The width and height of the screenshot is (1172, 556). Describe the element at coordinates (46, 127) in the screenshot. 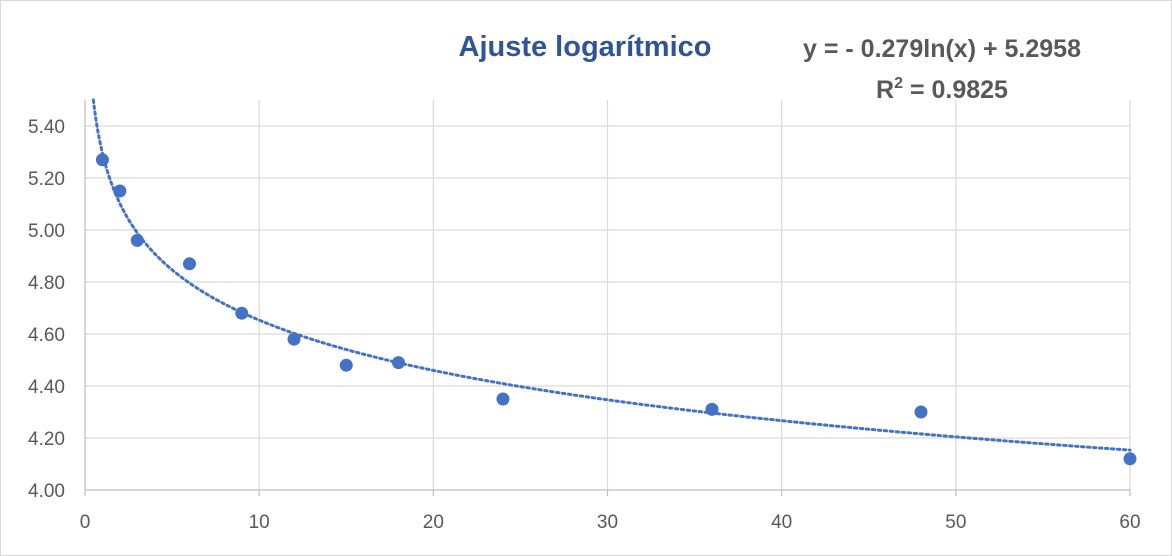

I see `y-tick-label: 5.40` at that location.